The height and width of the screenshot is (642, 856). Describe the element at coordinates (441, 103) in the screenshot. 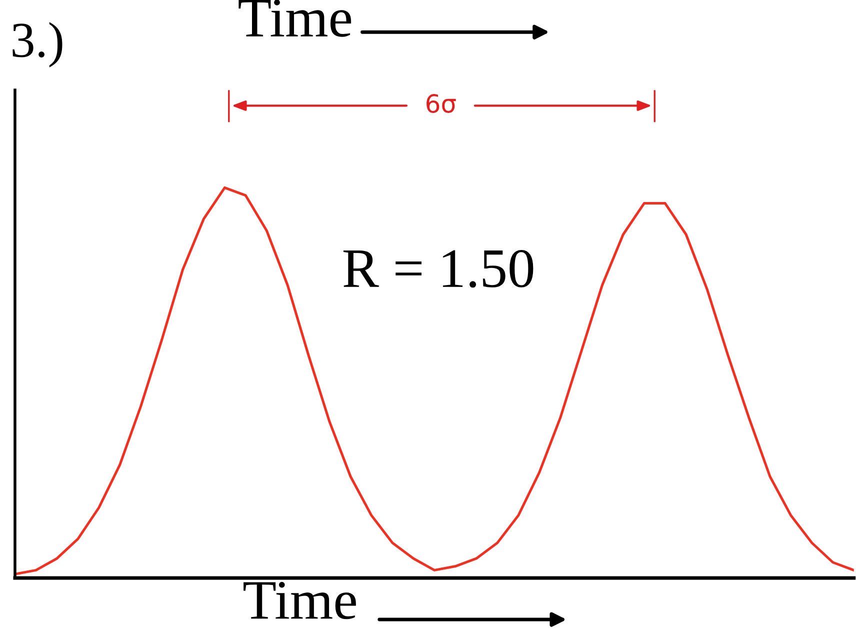

I see `text: 6σ` at that location.